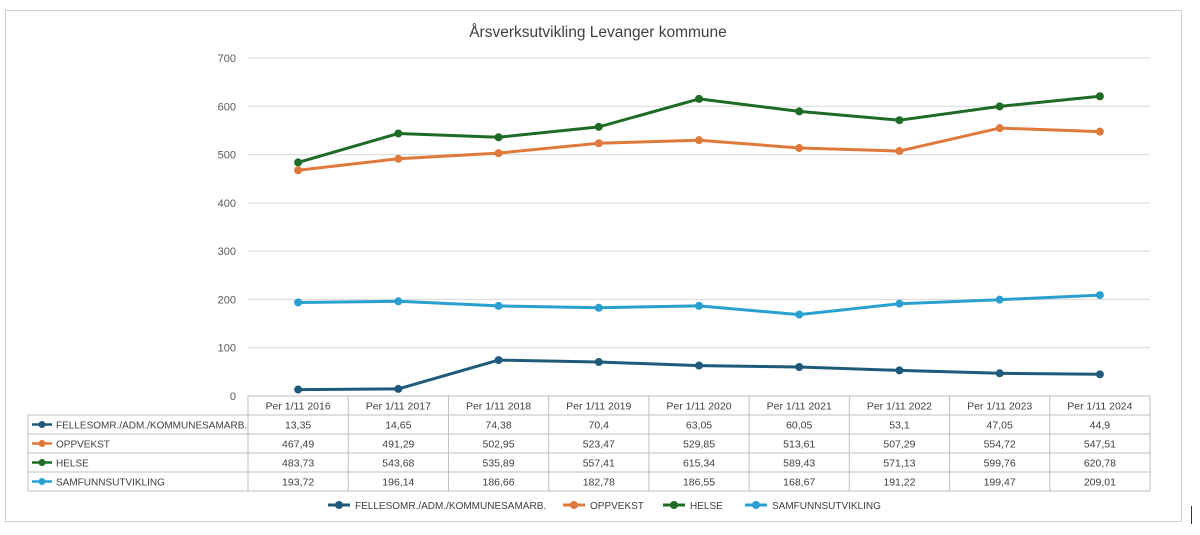 The image size is (1200, 535). What do you see at coordinates (706, 506) in the screenshot?
I see `legend-label: HELSE` at bounding box center [706, 506].